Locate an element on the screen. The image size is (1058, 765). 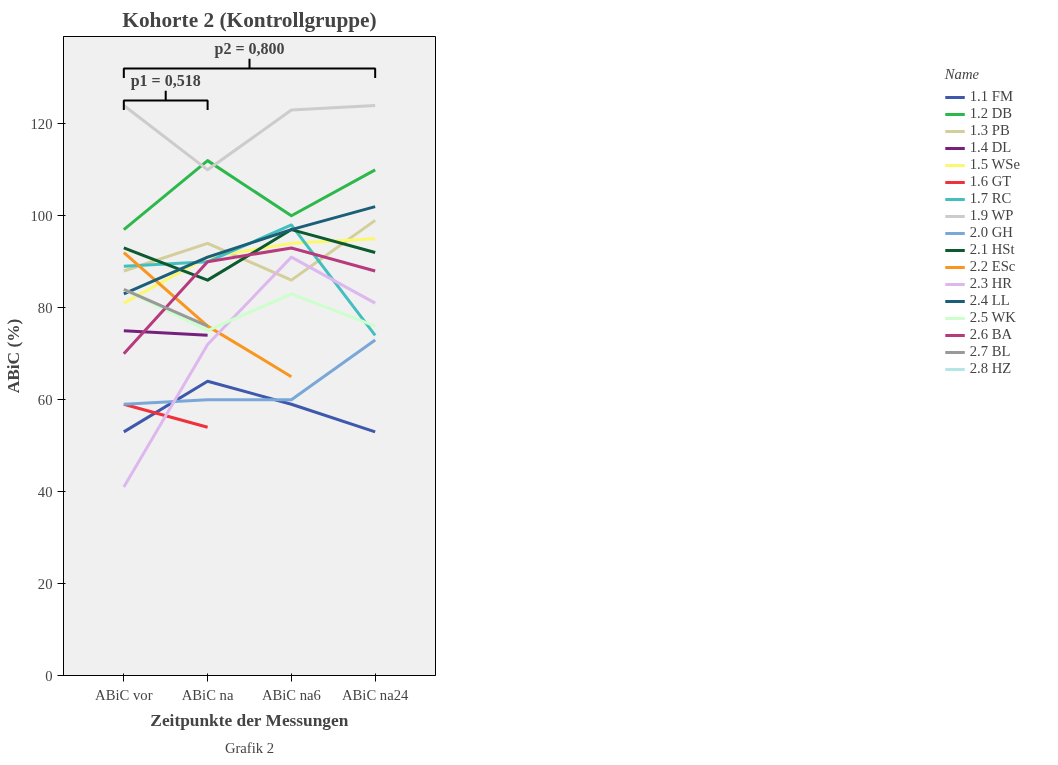
x-tick-label: ABiC na is located at coordinates (207, 694).